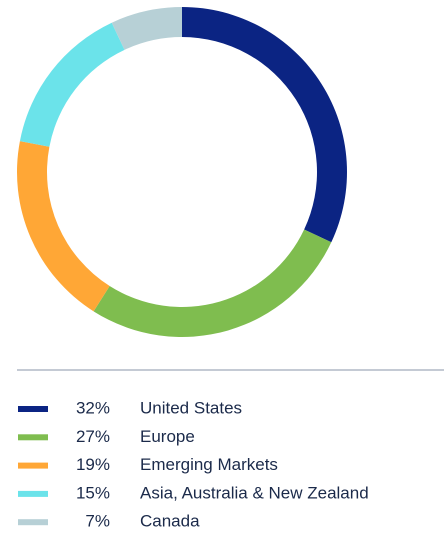 This screenshot has width=444, height=558. What do you see at coordinates (93, 492) in the screenshot?
I see `legend-value: 15%` at bounding box center [93, 492].